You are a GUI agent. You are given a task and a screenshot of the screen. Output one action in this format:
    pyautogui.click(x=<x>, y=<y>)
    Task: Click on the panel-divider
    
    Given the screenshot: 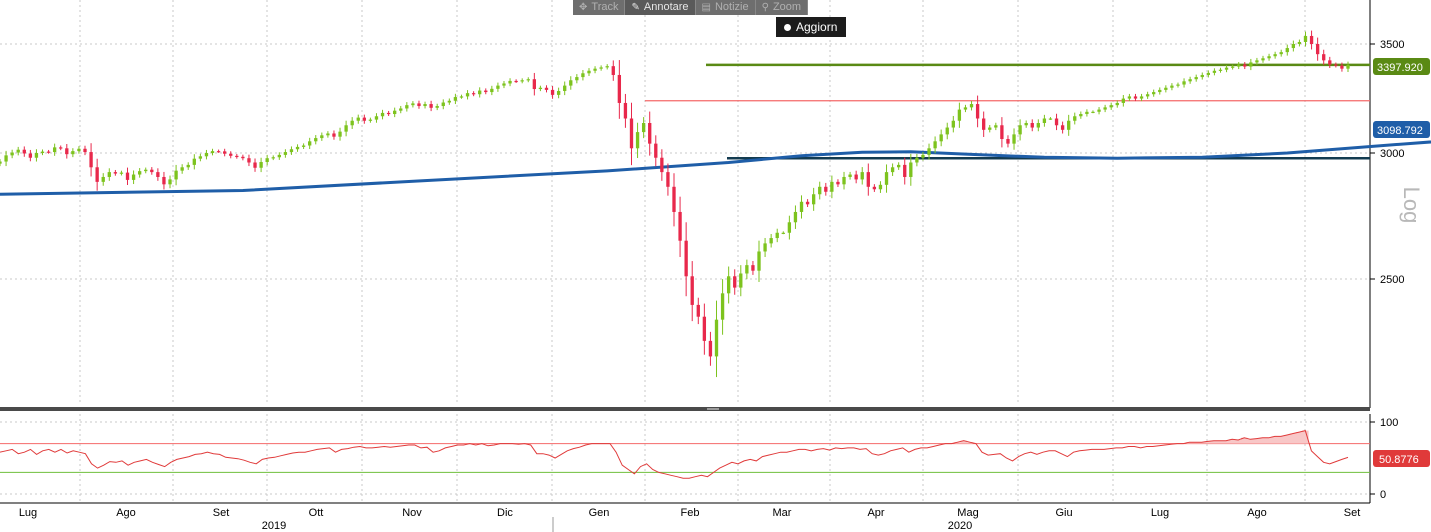 What is the action you would take?
    pyautogui.click(x=685, y=409)
    